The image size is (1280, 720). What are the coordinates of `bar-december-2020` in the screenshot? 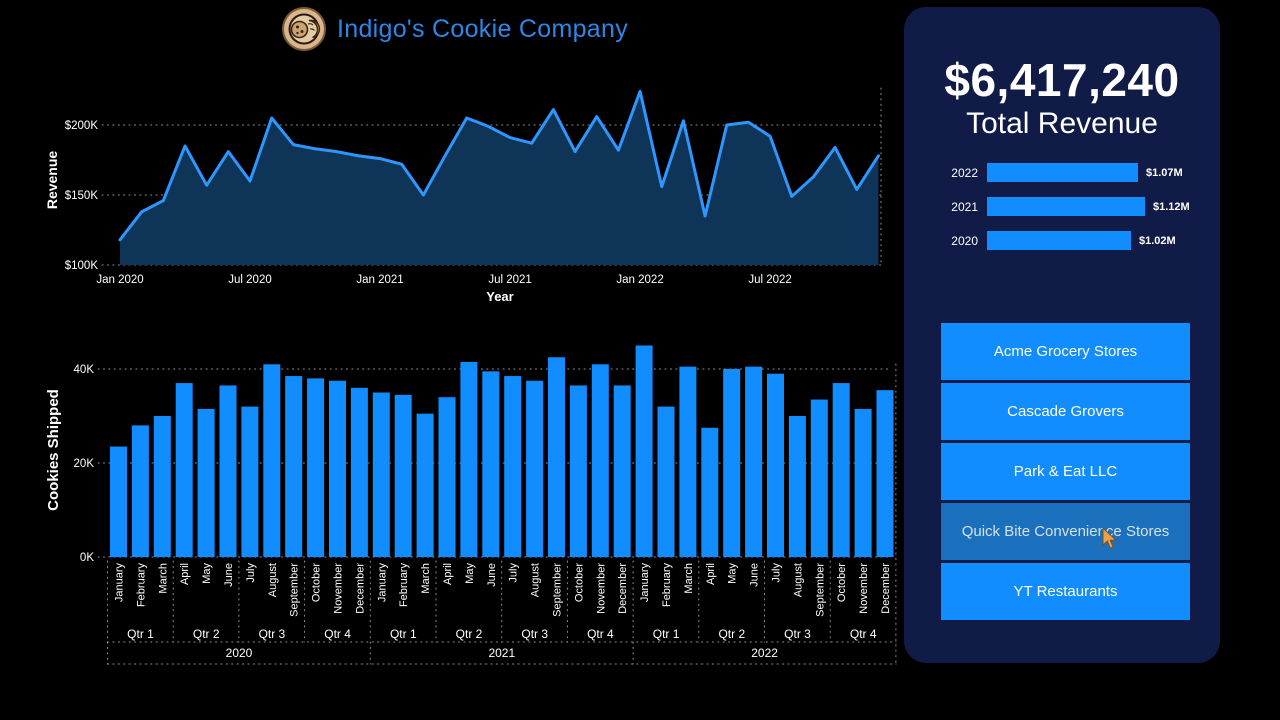 It's located at (359, 472).